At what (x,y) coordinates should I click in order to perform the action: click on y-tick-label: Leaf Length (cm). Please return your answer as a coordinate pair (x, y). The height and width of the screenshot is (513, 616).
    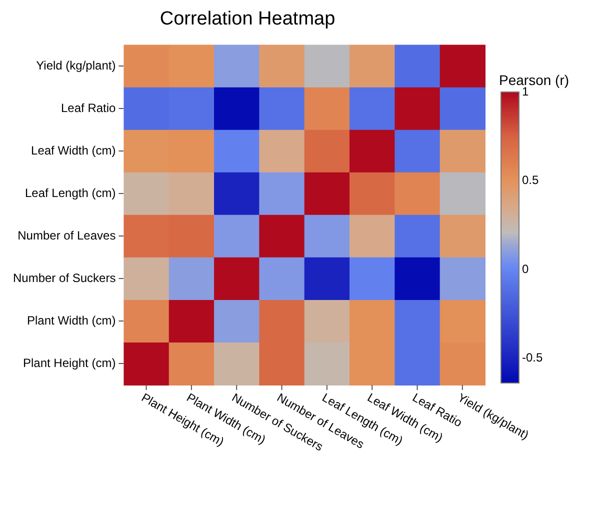
    Looking at the image, I should click on (70, 193).